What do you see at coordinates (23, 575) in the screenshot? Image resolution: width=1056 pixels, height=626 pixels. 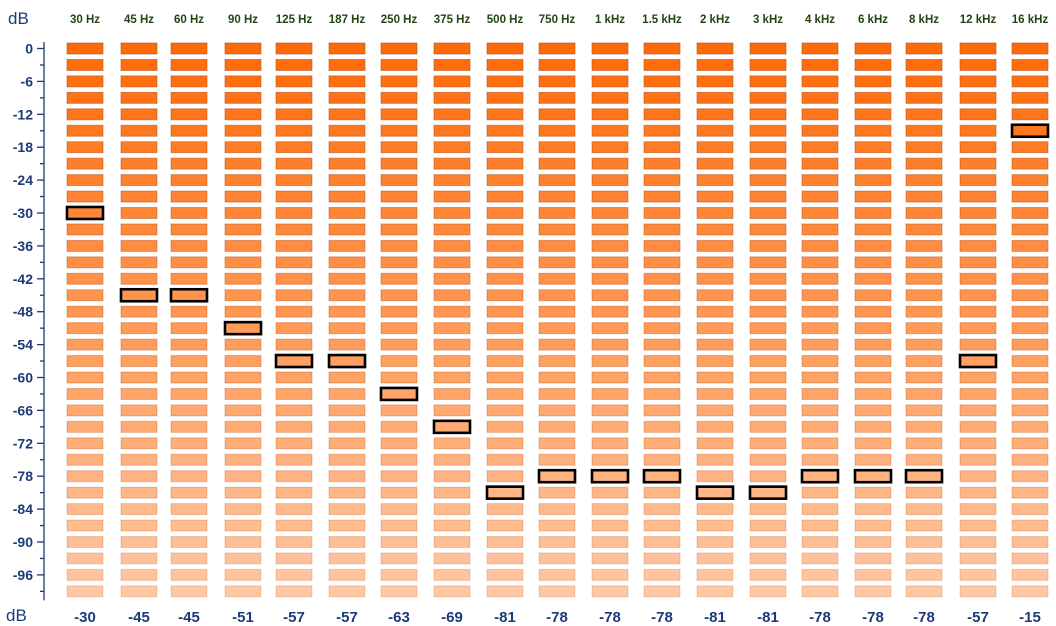 I see `y-tick-label: -96` at bounding box center [23, 575].